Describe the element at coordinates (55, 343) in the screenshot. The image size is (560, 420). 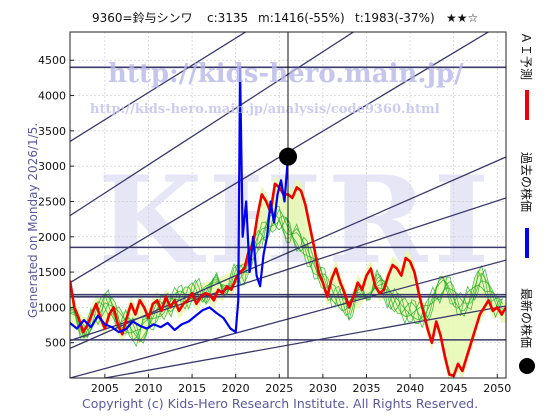
I see `y-tick-label: 500` at that location.